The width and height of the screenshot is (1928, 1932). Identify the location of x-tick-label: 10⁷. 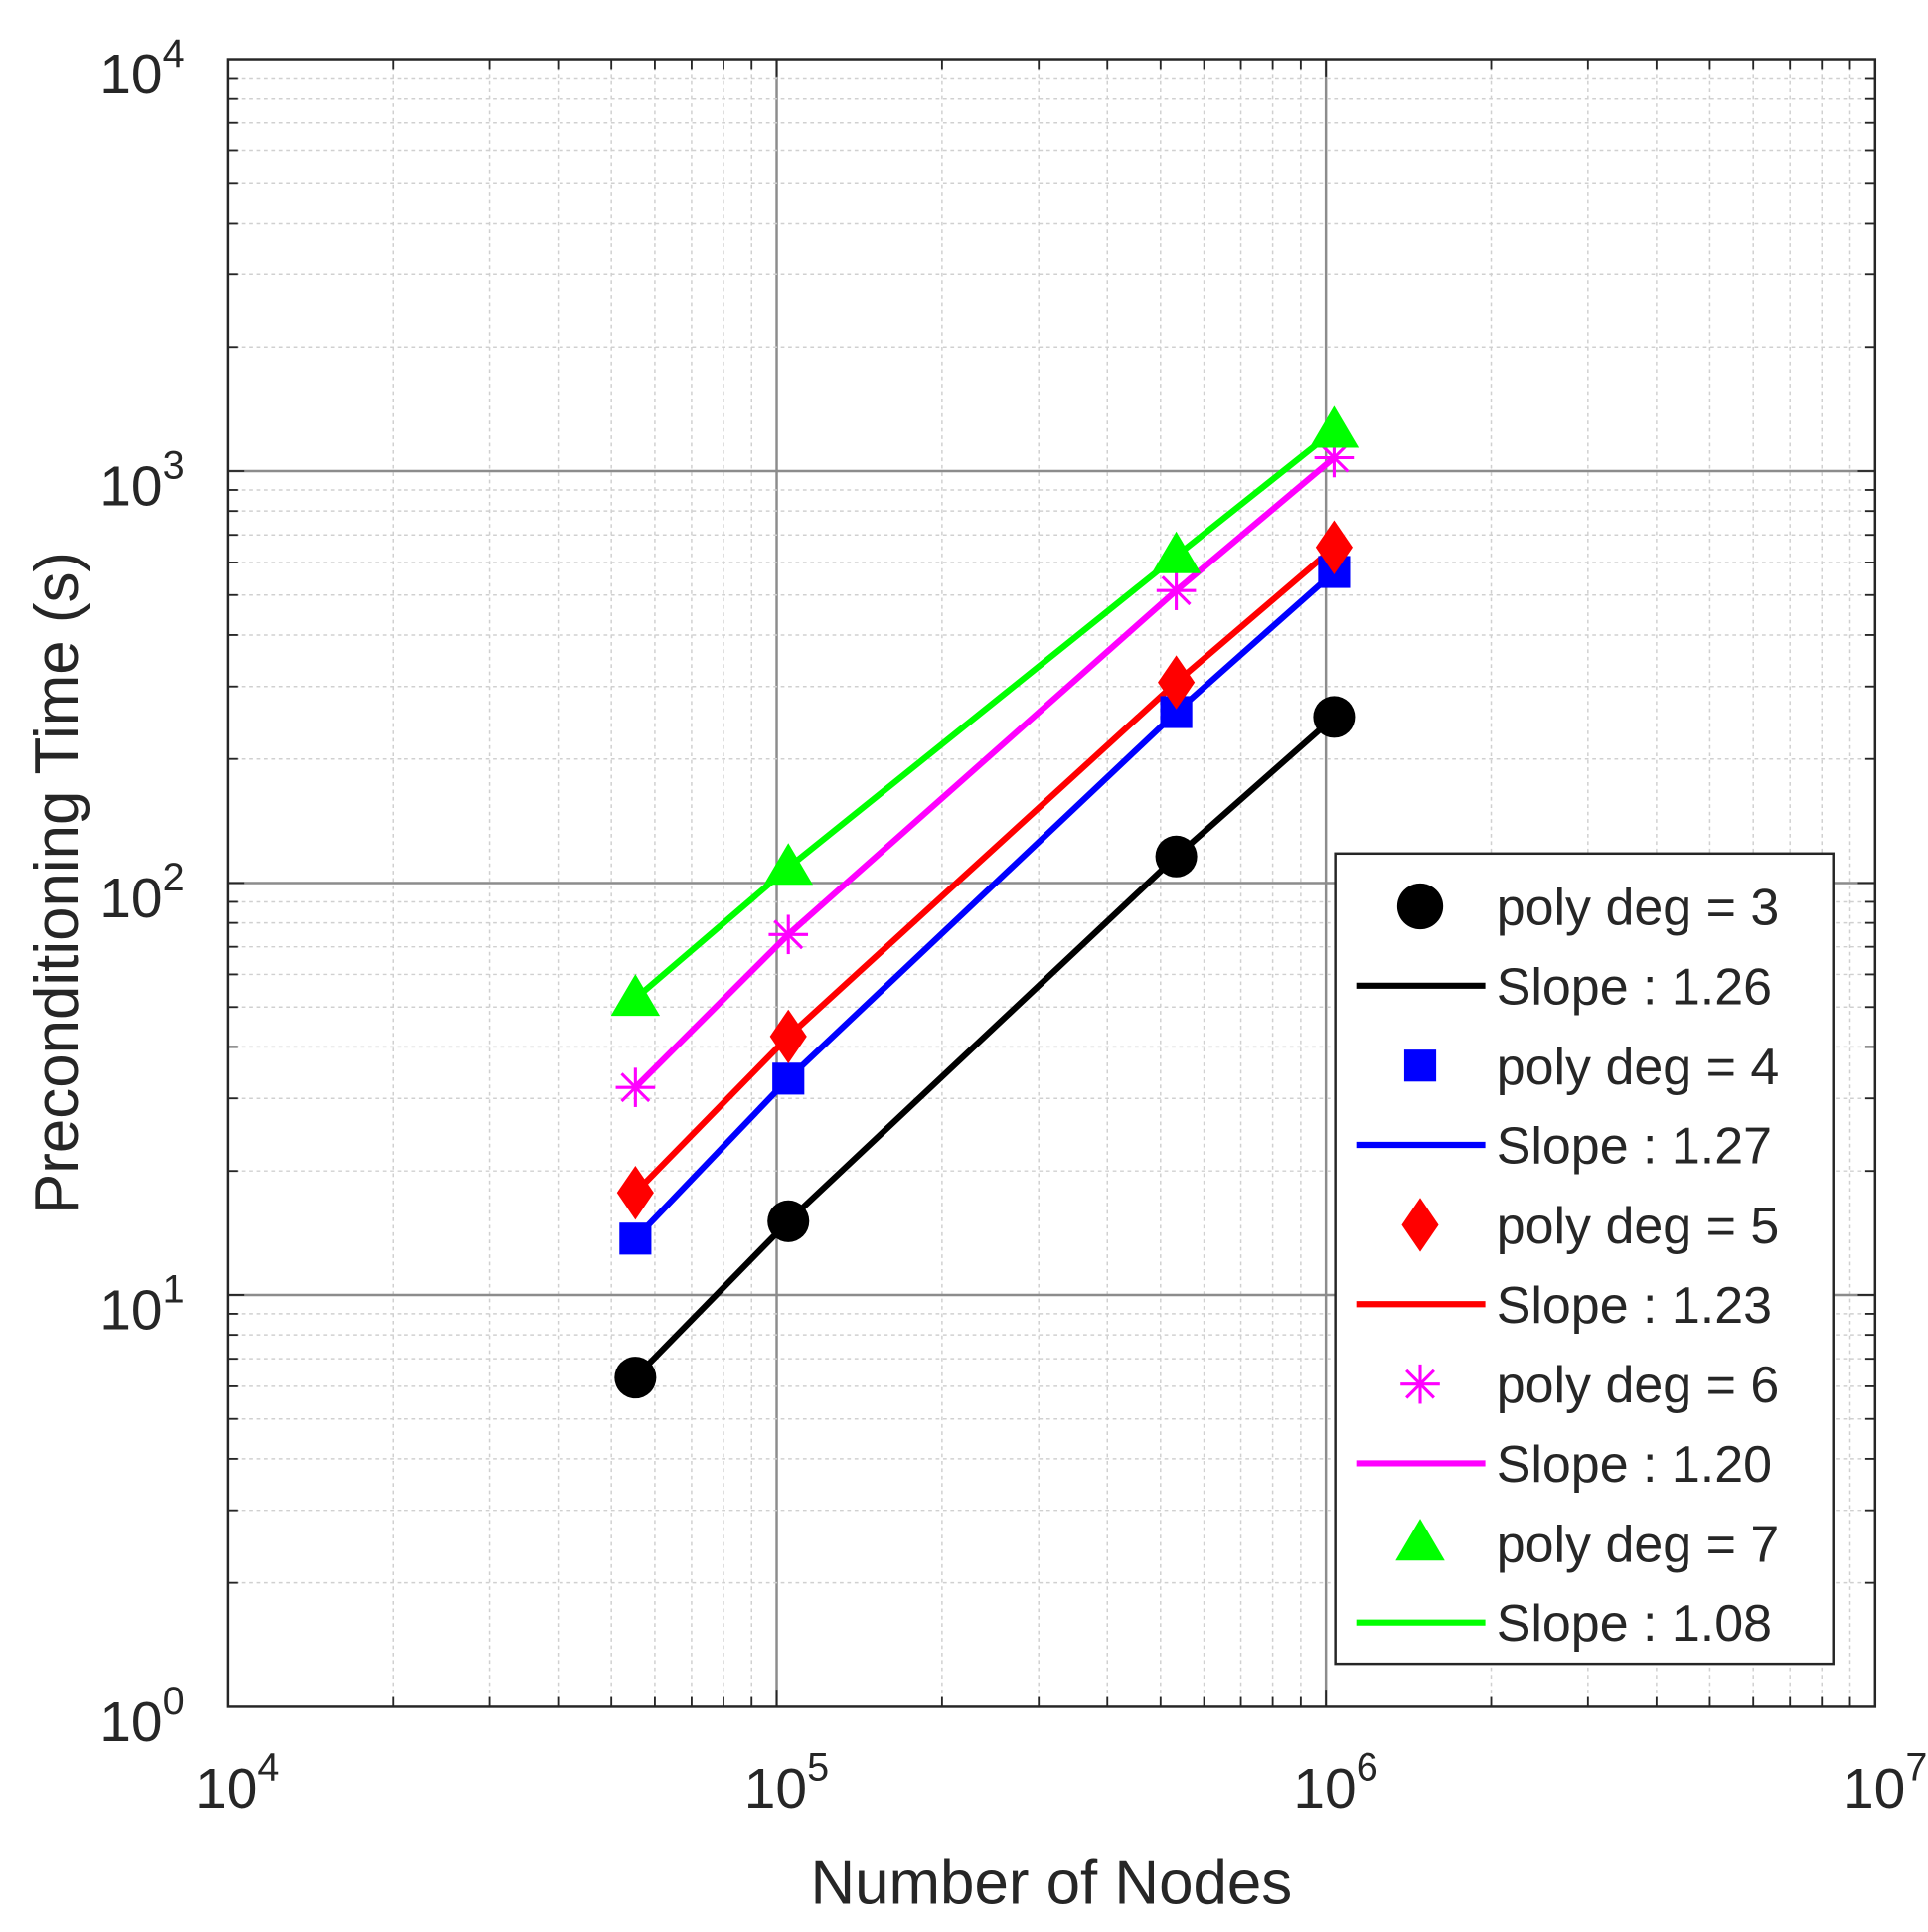
(1885, 1783).